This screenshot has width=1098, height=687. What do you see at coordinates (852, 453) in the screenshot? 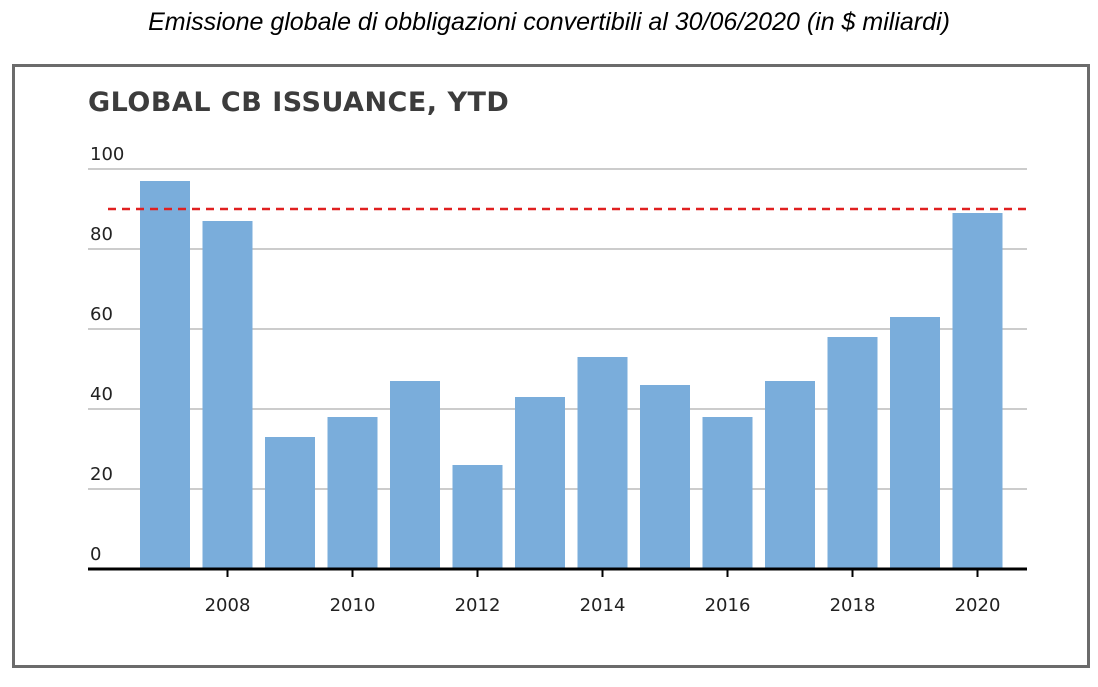
I see `bar-2018` at bounding box center [852, 453].